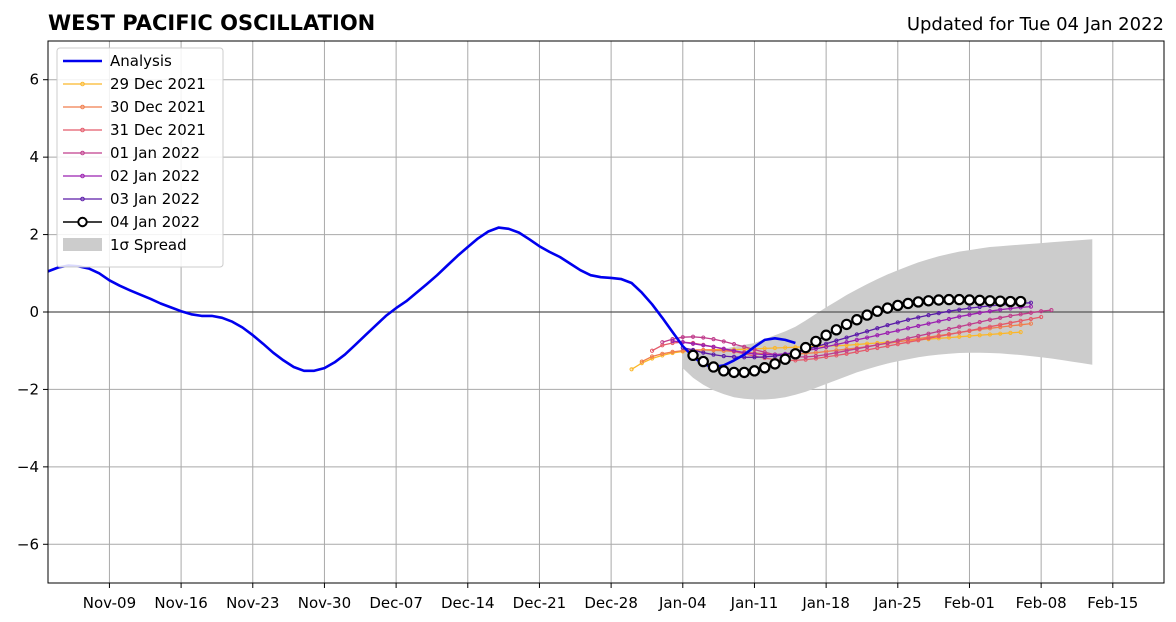 The image size is (1176, 622). What do you see at coordinates (969, 603) in the screenshot?
I see `x-tick-label: Feb-01` at bounding box center [969, 603].